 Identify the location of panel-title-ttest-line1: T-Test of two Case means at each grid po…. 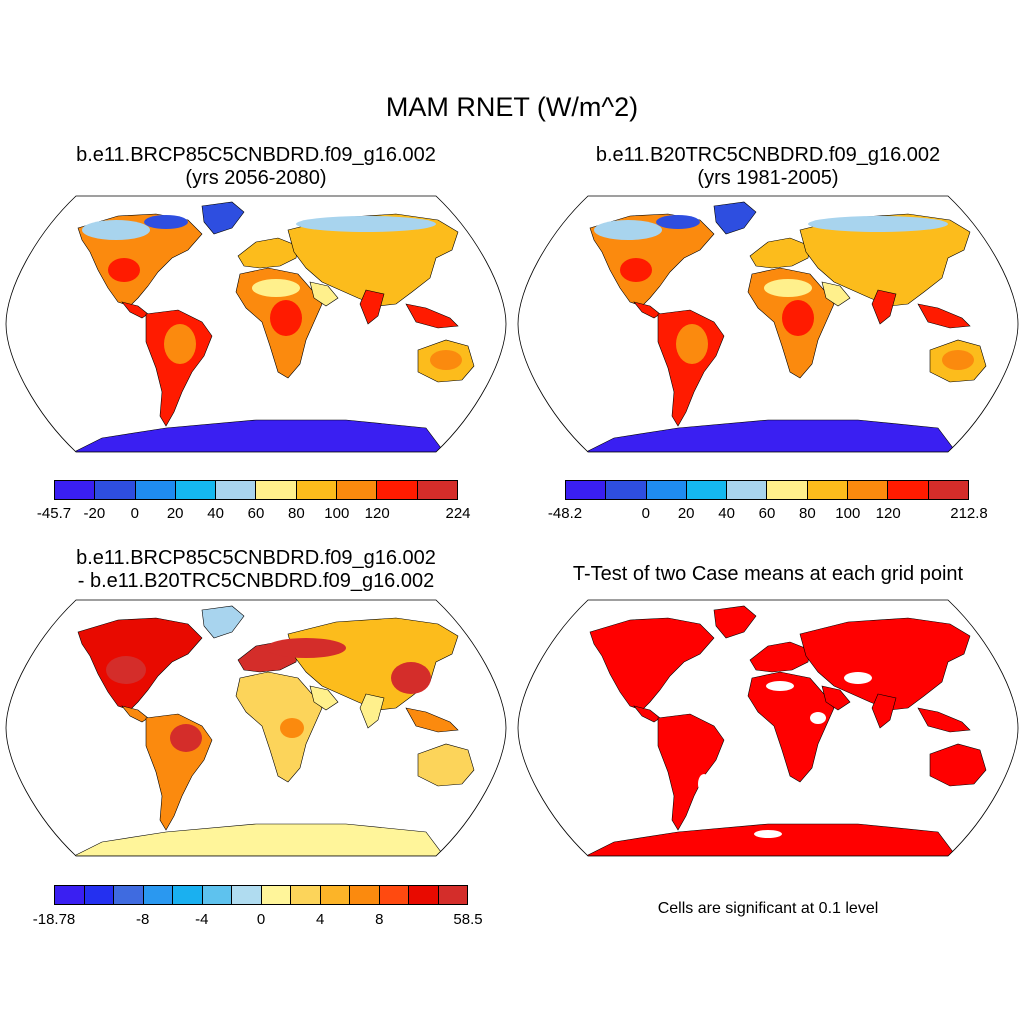
(768, 574).